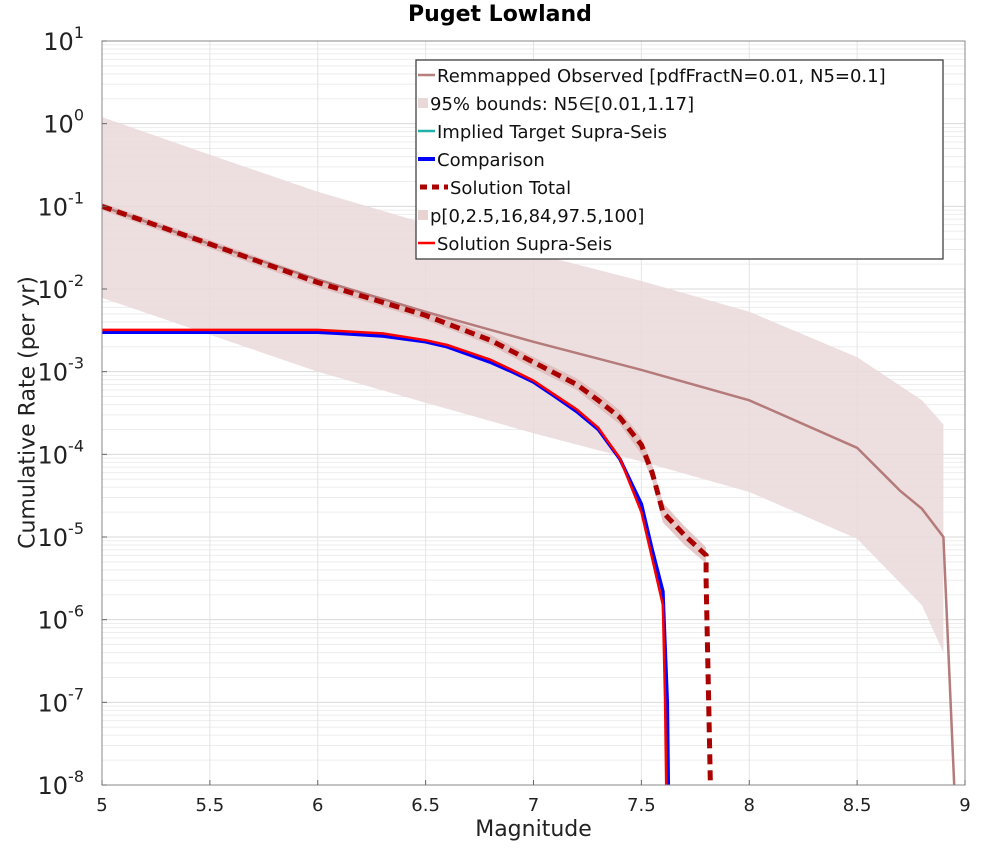  I want to click on y-tick-label: 10⁻³, so click(61, 370).